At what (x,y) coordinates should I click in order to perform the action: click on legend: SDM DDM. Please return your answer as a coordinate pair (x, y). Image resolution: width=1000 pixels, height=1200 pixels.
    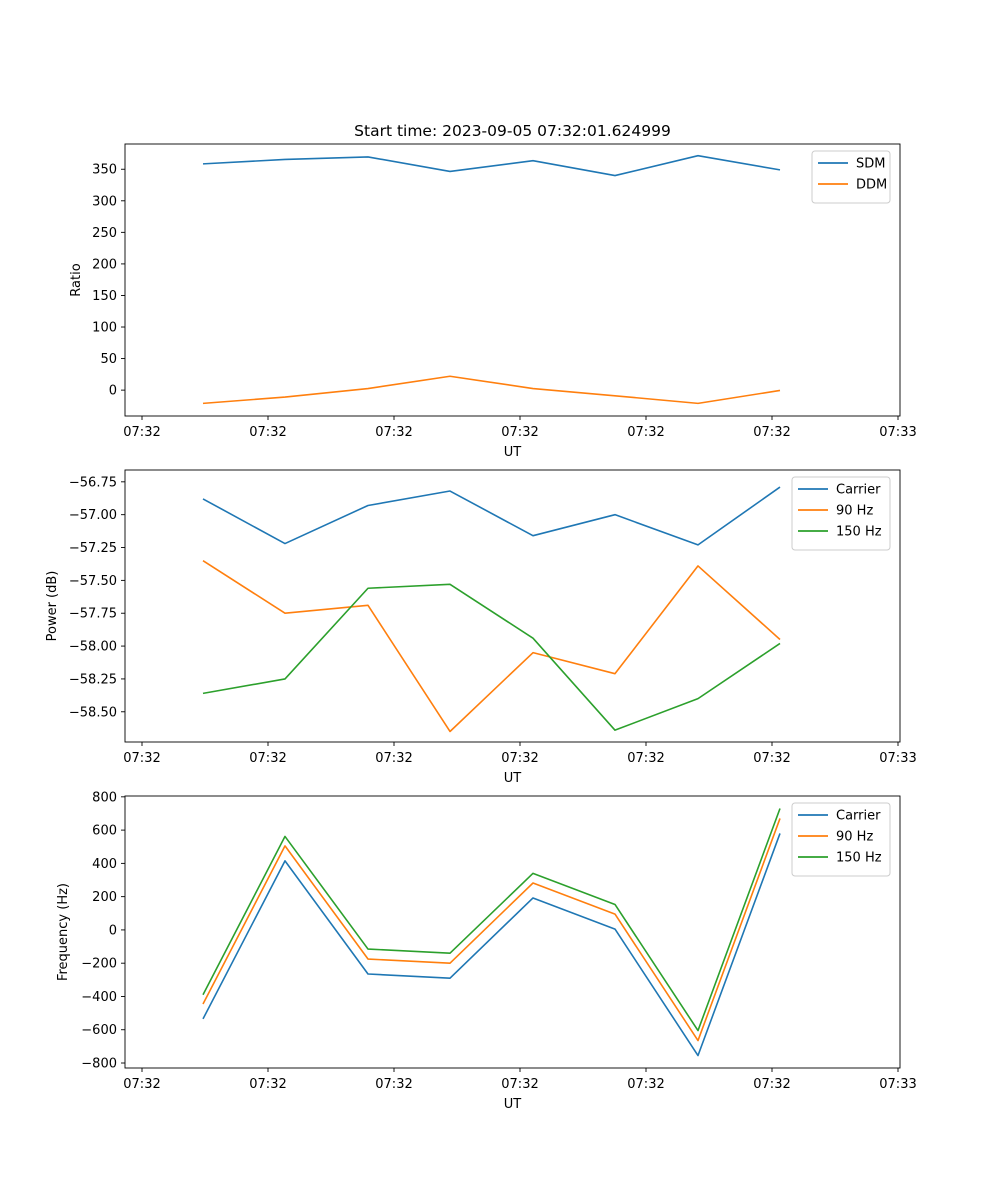
    Looking at the image, I should click on (851, 177).